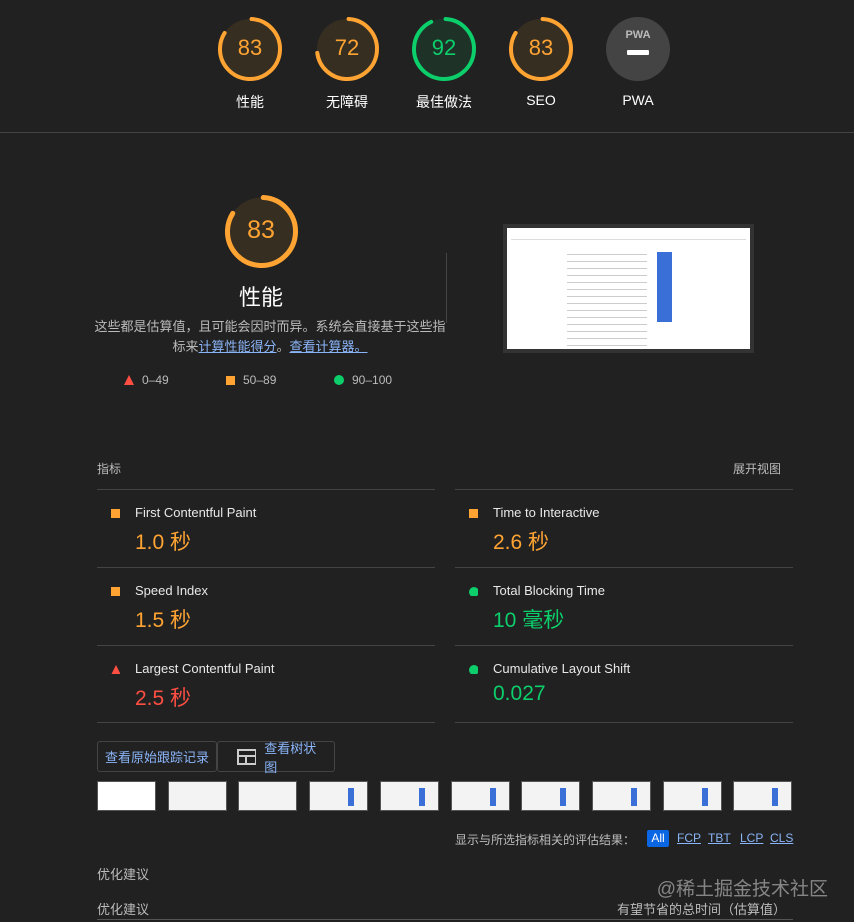 Image resolution: width=854 pixels, height=922 pixels. Describe the element at coordinates (155, 380) in the screenshot. I see `legend-label: 0–49` at that location.